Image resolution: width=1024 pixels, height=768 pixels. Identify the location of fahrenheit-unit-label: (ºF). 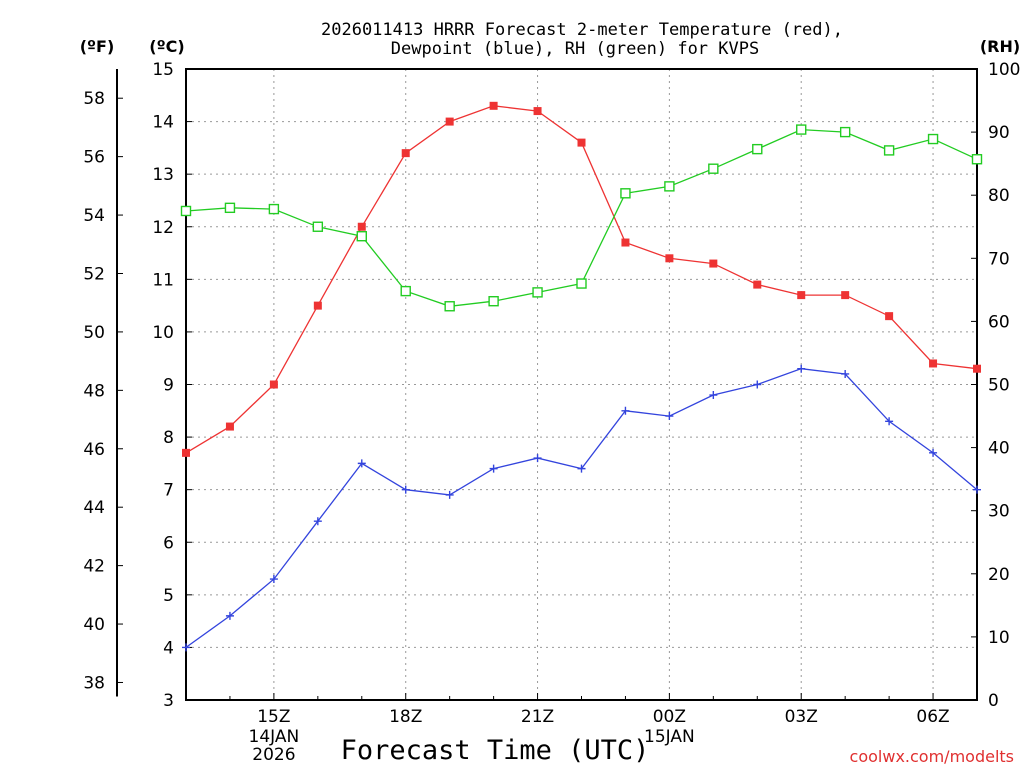
(97, 46).